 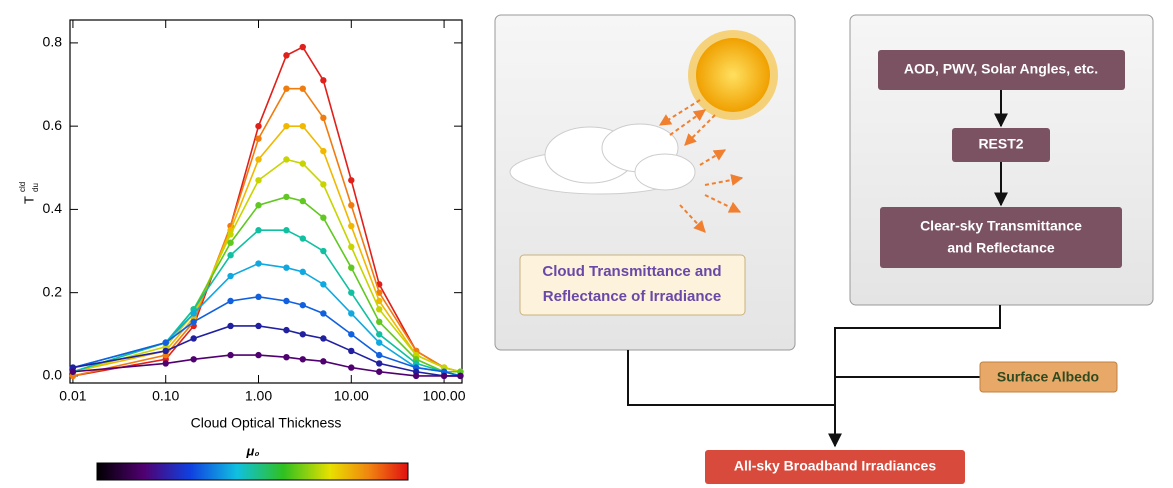 I want to click on model-box, so click(x=1001, y=145).